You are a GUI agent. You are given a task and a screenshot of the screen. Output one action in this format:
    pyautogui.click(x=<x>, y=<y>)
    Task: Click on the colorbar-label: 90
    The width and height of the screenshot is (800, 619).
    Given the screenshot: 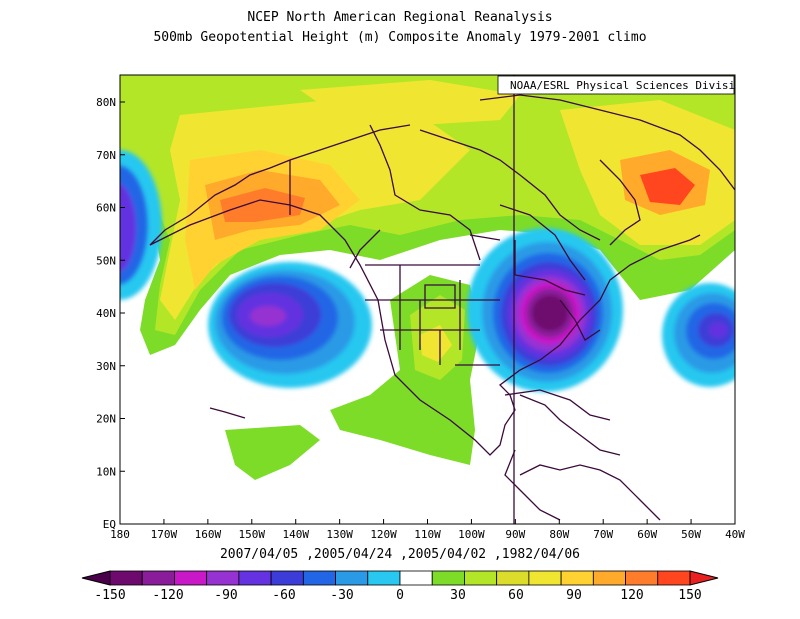 What is the action you would take?
    pyautogui.click(x=574, y=595)
    